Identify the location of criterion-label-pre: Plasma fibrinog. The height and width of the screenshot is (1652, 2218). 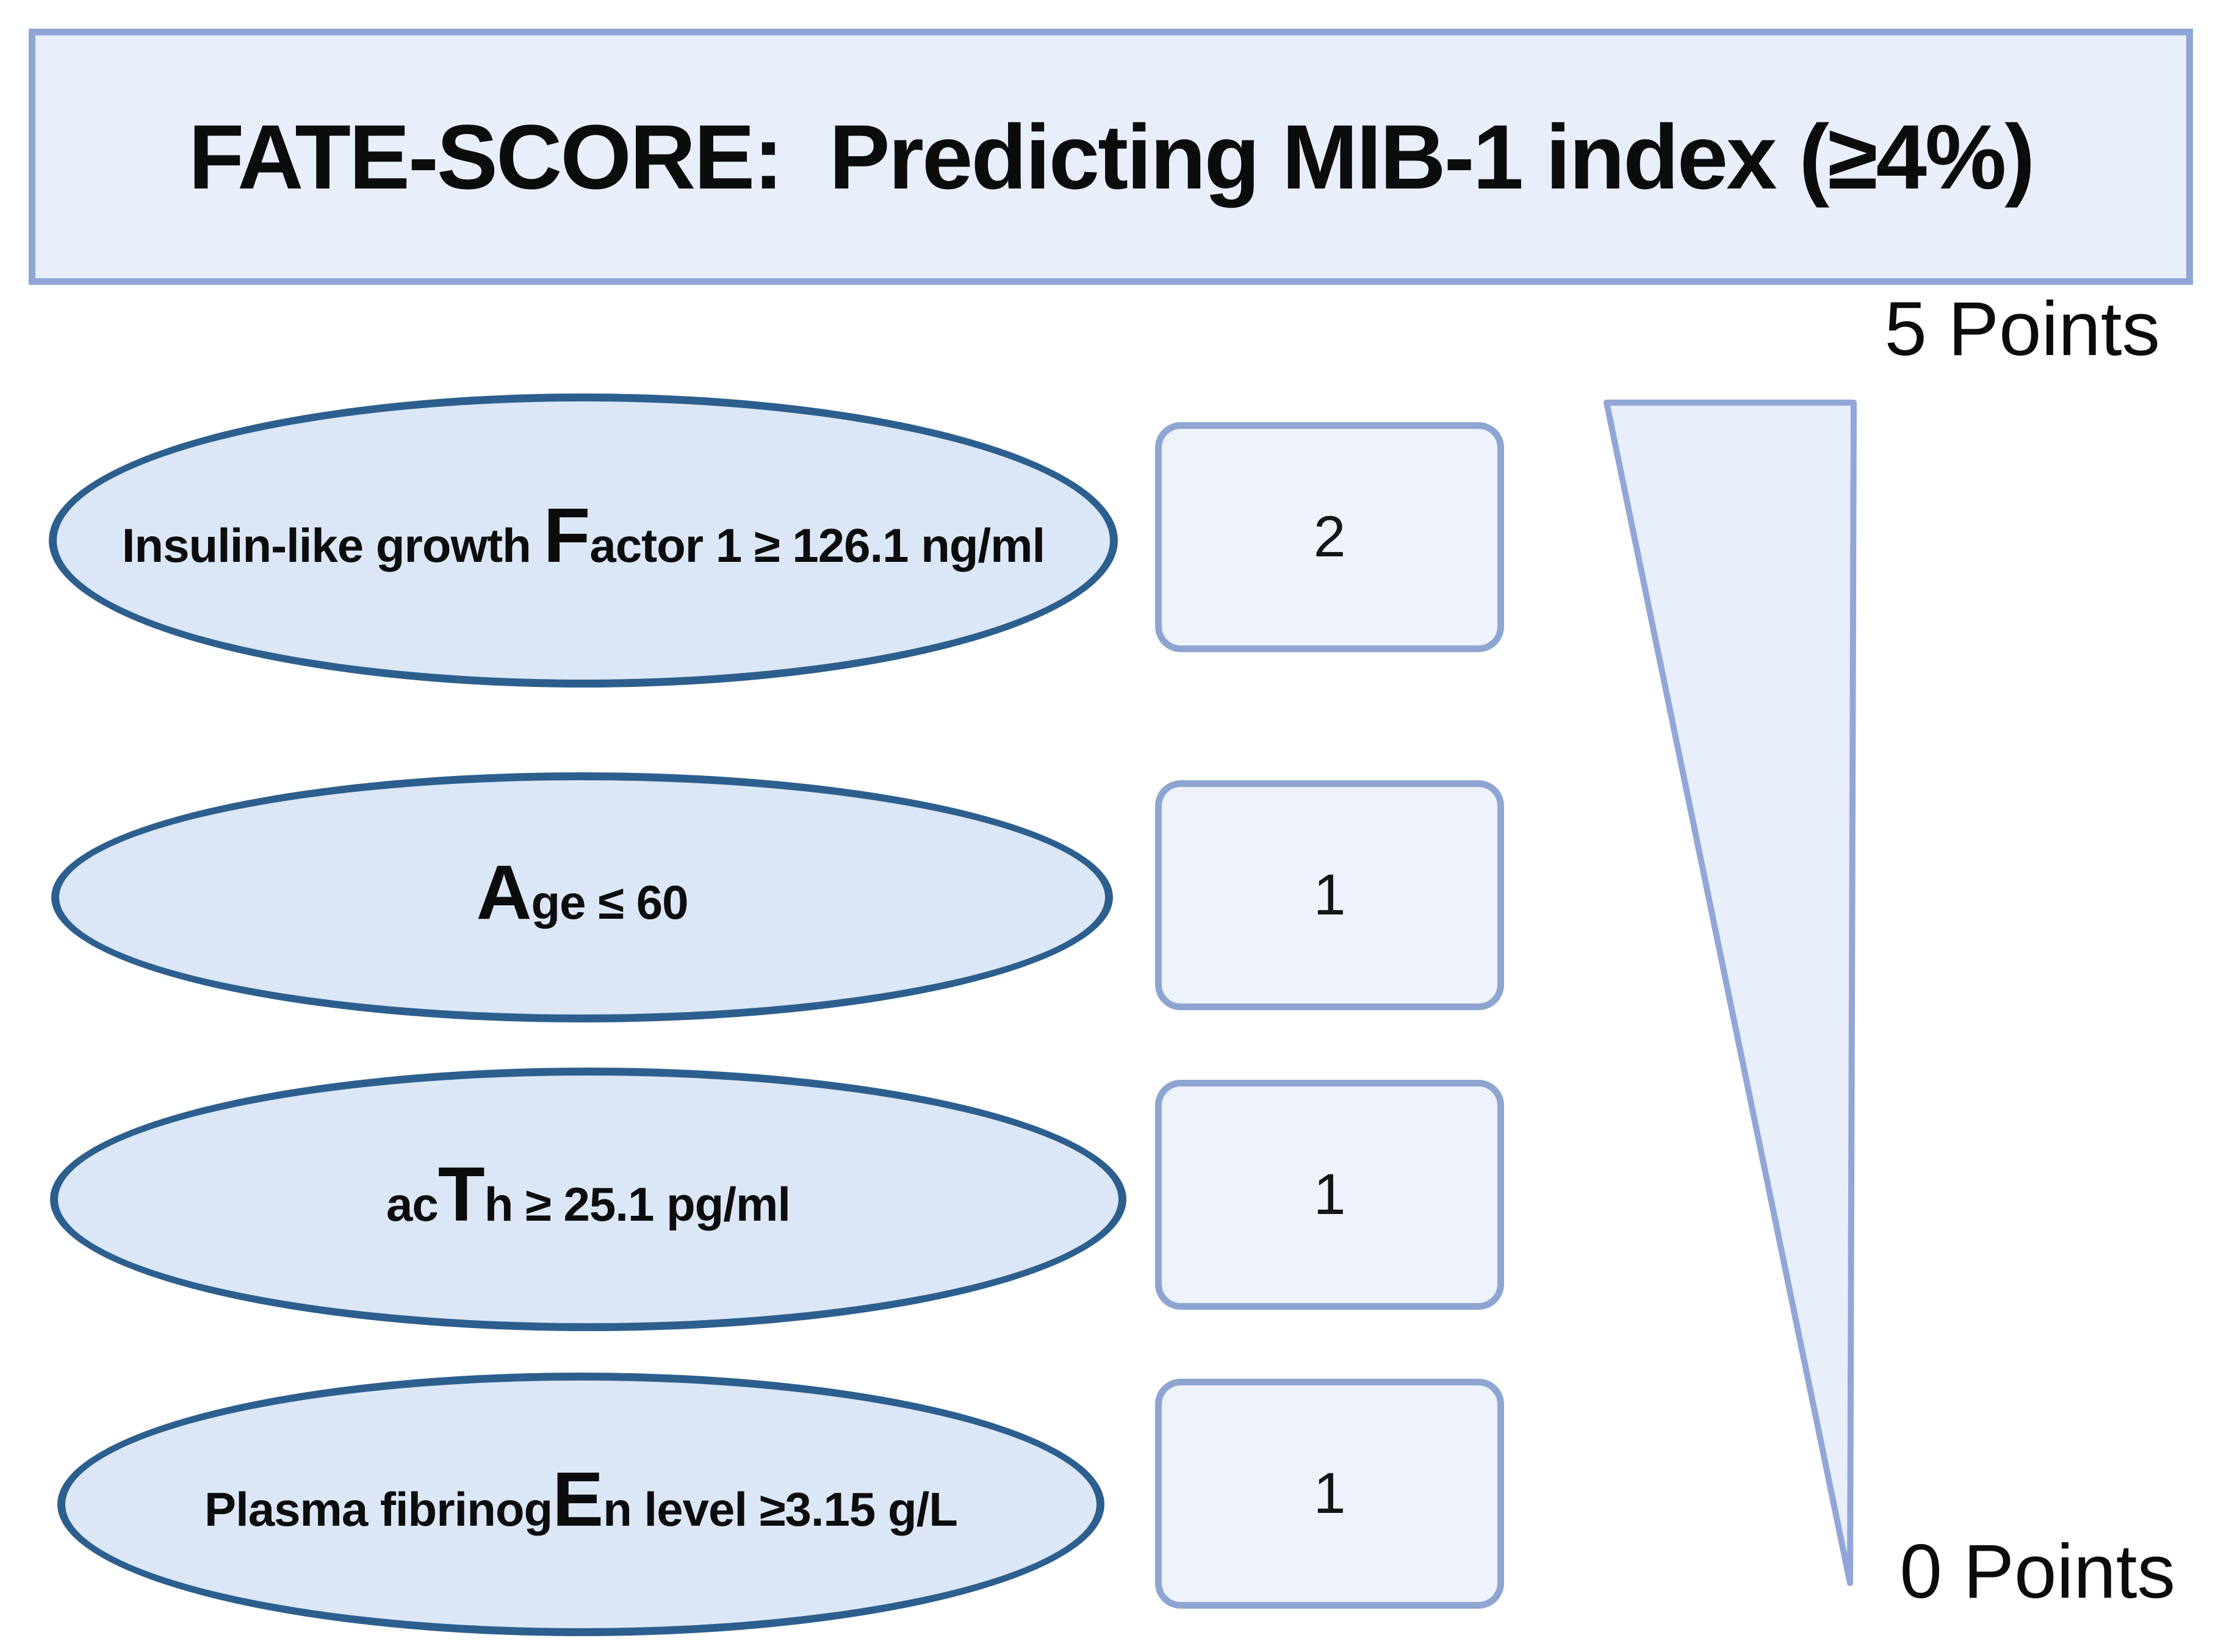
(378, 1509).